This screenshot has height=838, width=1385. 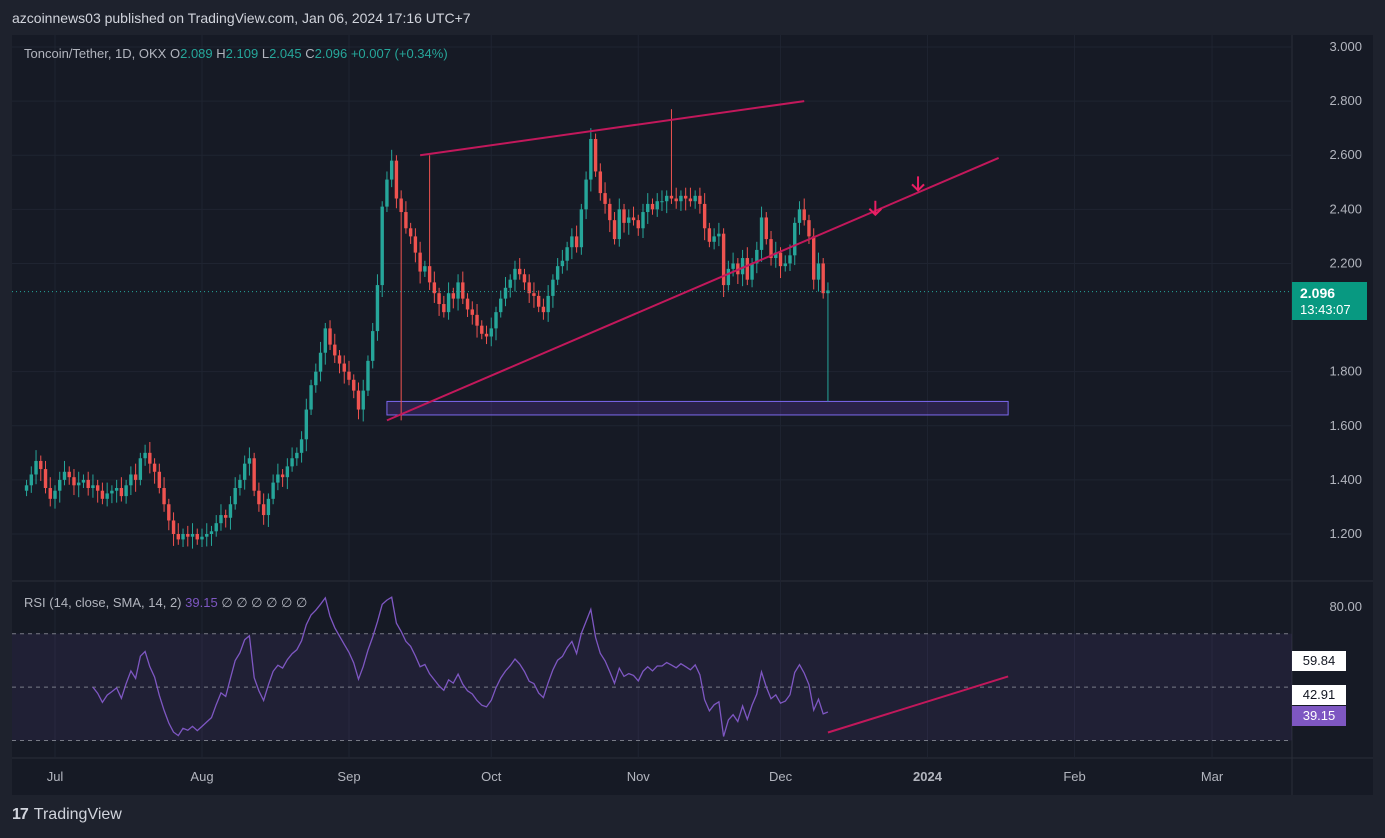 What do you see at coordinates (331, 53) in the screenshot?
I see `close-value: 2.096` at bounding box center [331, 53].